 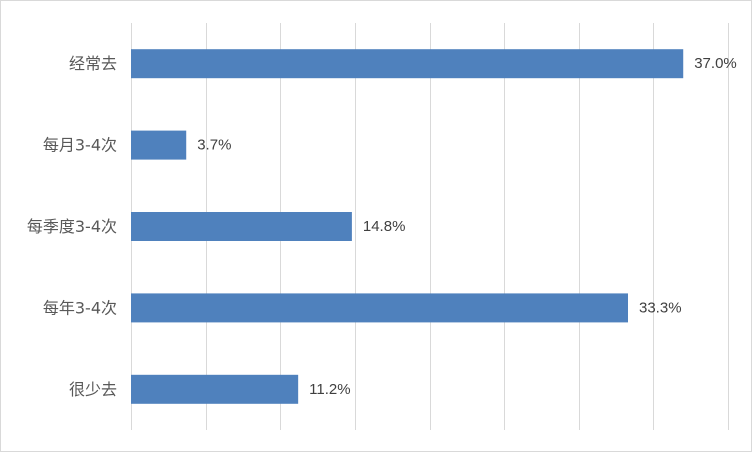 What do you see at coordinates (384, 226) in the screenshot?
I see `value-label-2: 14.8%` at bounding box center [384, 226].